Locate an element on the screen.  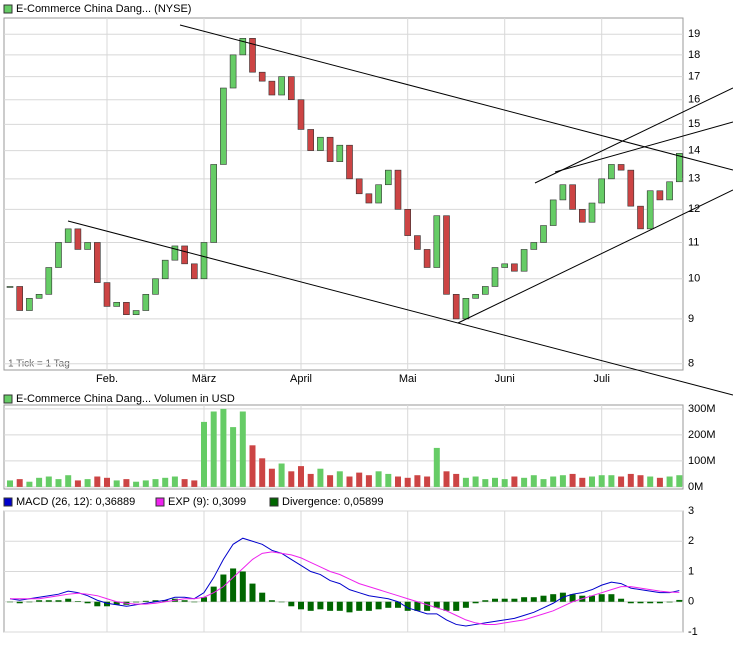
legend-label: EXP (9): 0,3099 is located at coordinates (207, 502).